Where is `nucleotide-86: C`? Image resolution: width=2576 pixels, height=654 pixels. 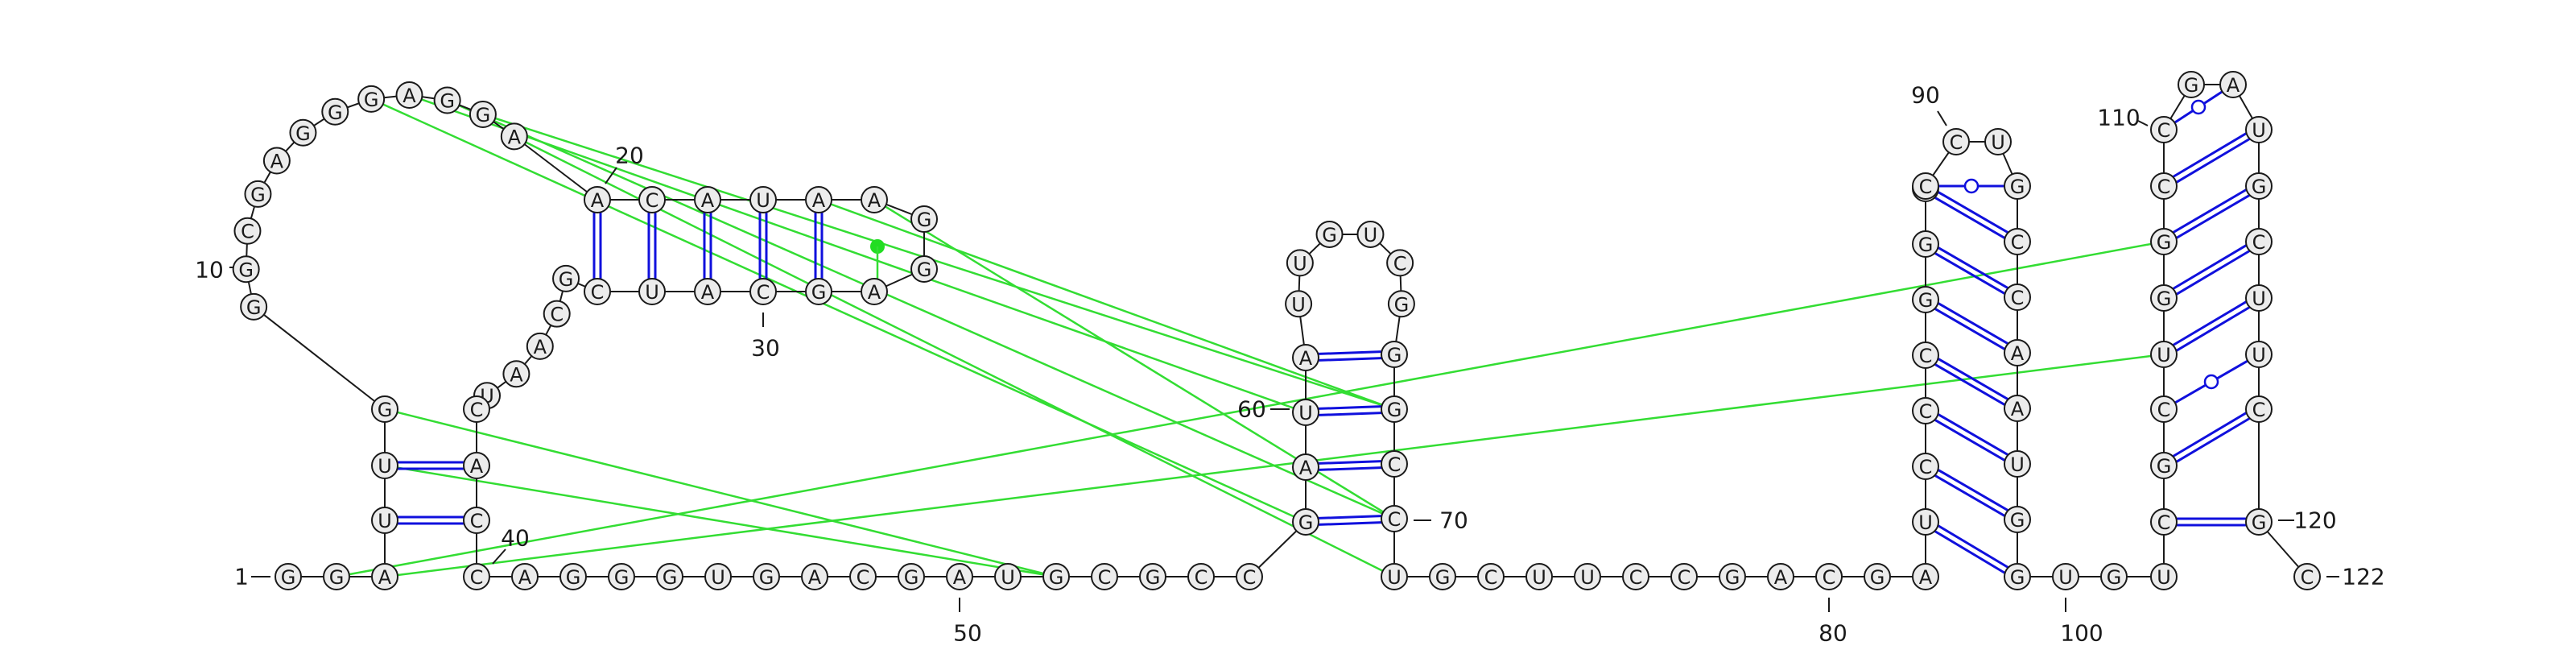 nucleotide-86: C is located at coordinates (1926, 410).